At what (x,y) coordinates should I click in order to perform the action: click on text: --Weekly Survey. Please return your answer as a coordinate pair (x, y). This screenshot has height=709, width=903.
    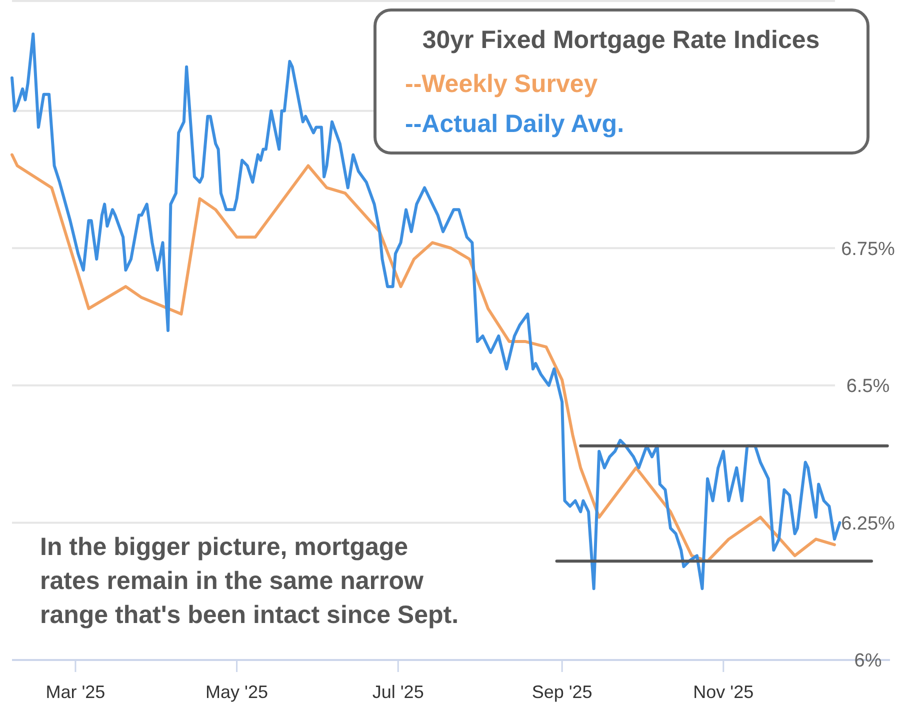
    Looking at the image, I should click on (501, 84).